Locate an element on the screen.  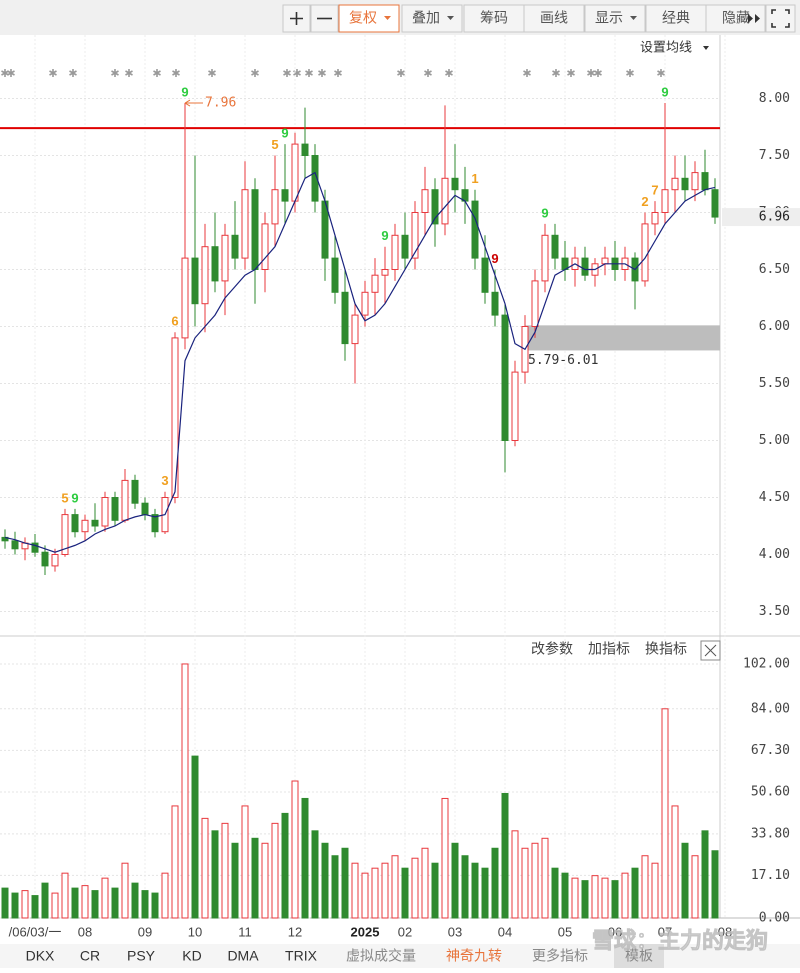
x-tick-label: 06 is located at coordinates (615, 931).